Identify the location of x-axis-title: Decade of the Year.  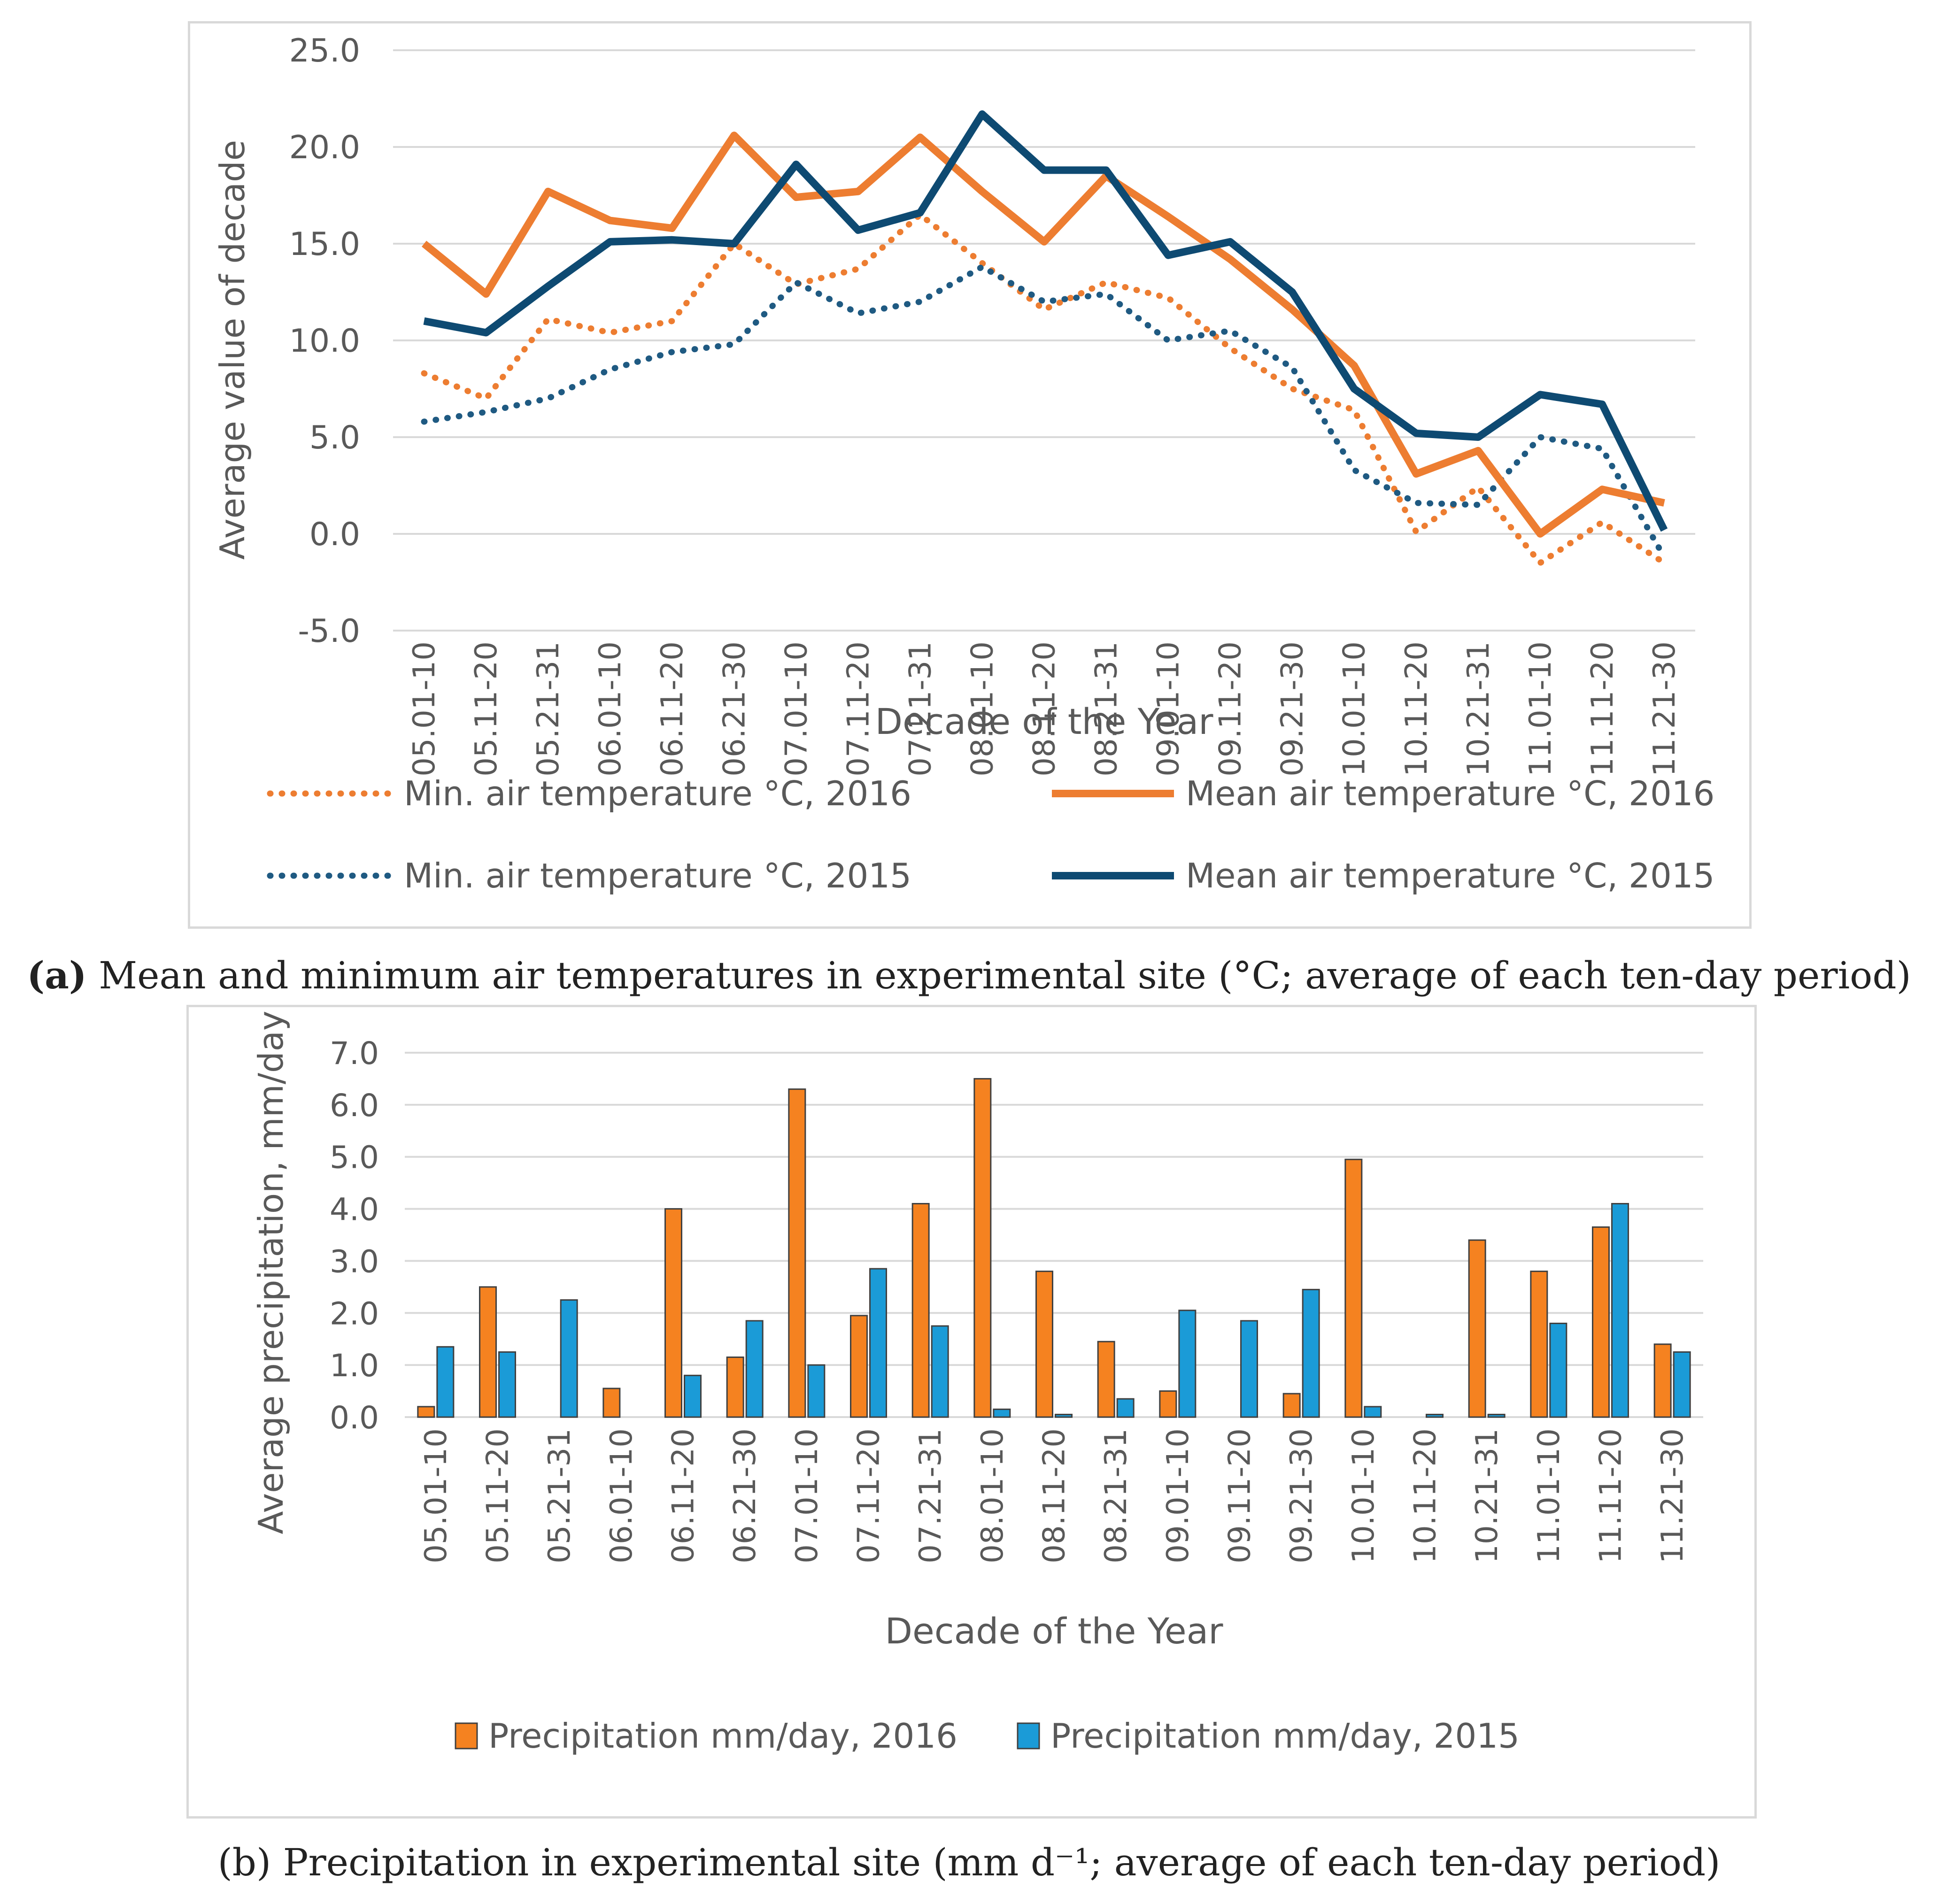
(1054, 1631).